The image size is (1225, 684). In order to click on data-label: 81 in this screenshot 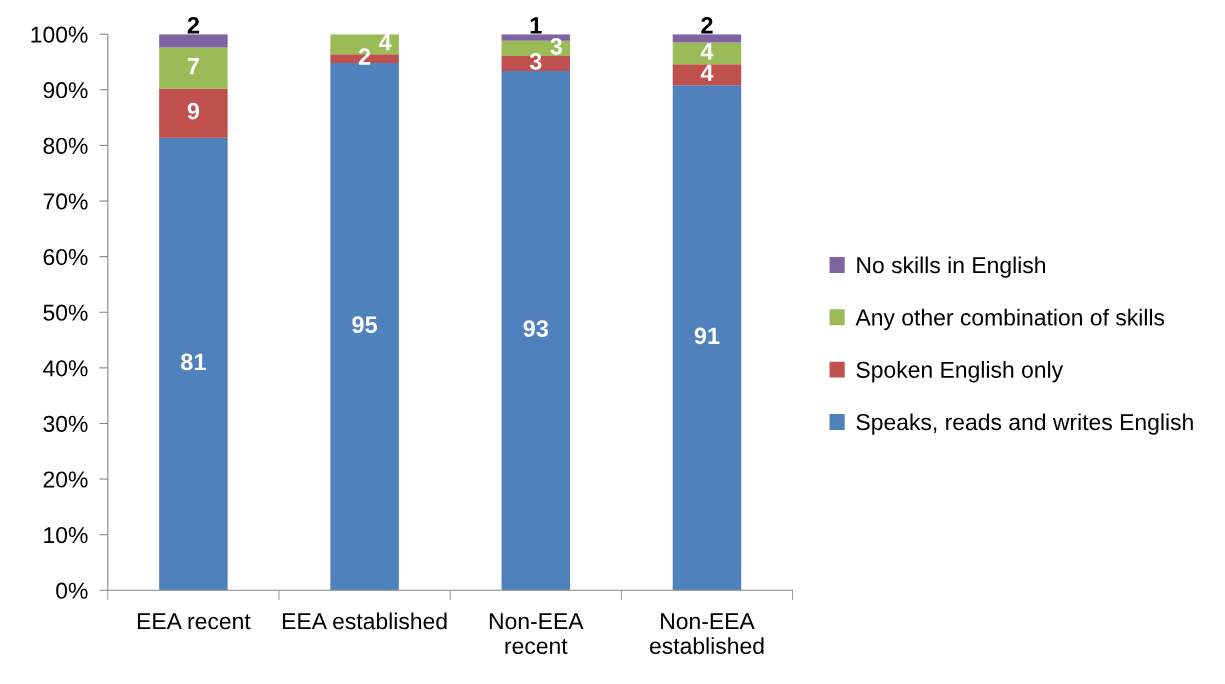, I will do `click(193, 362)`.